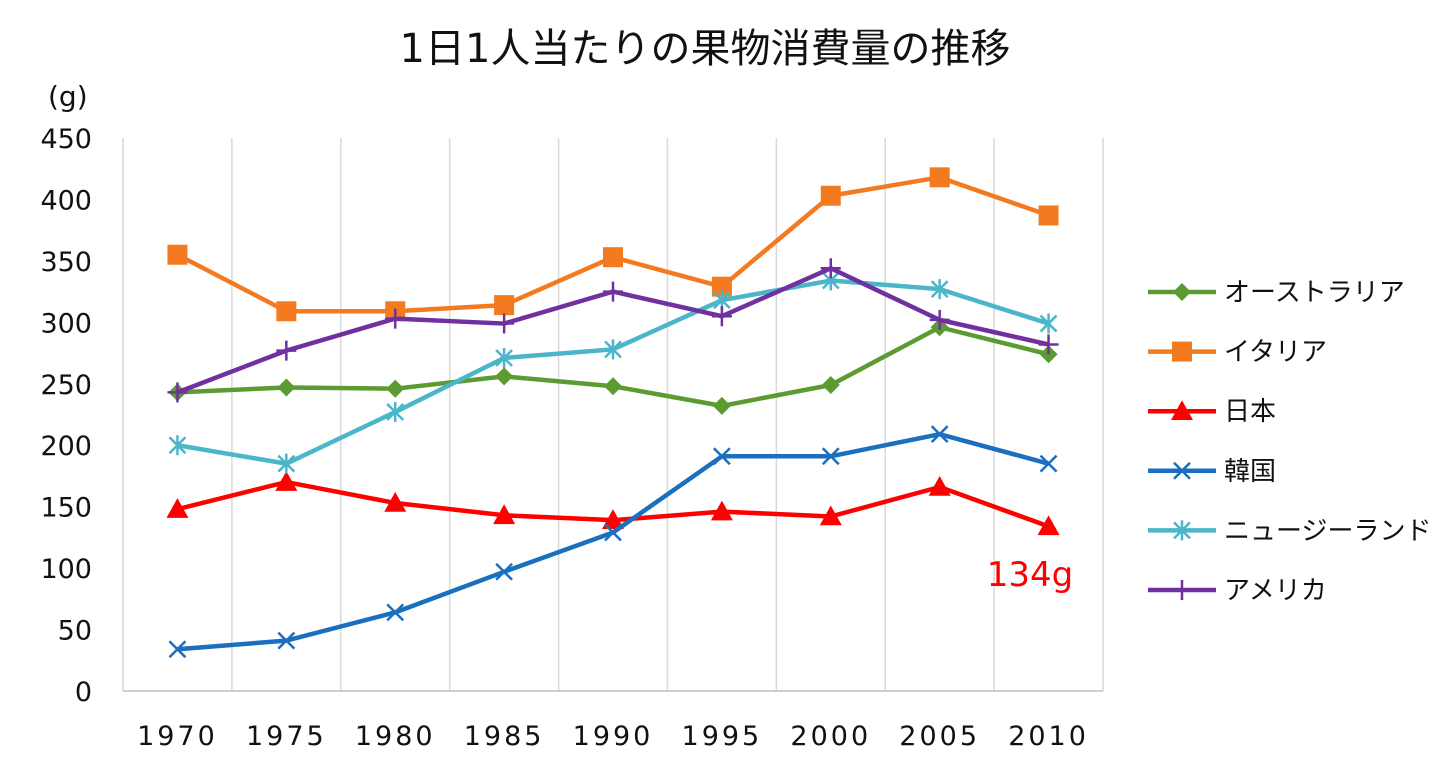 Image resolution: width=1440 pixels, height=768 pixels. What do you see at coordinates (68, 96) in the screenshot?
I see `y-axis-unit-label: (g)` at bounding box center [68, 96].